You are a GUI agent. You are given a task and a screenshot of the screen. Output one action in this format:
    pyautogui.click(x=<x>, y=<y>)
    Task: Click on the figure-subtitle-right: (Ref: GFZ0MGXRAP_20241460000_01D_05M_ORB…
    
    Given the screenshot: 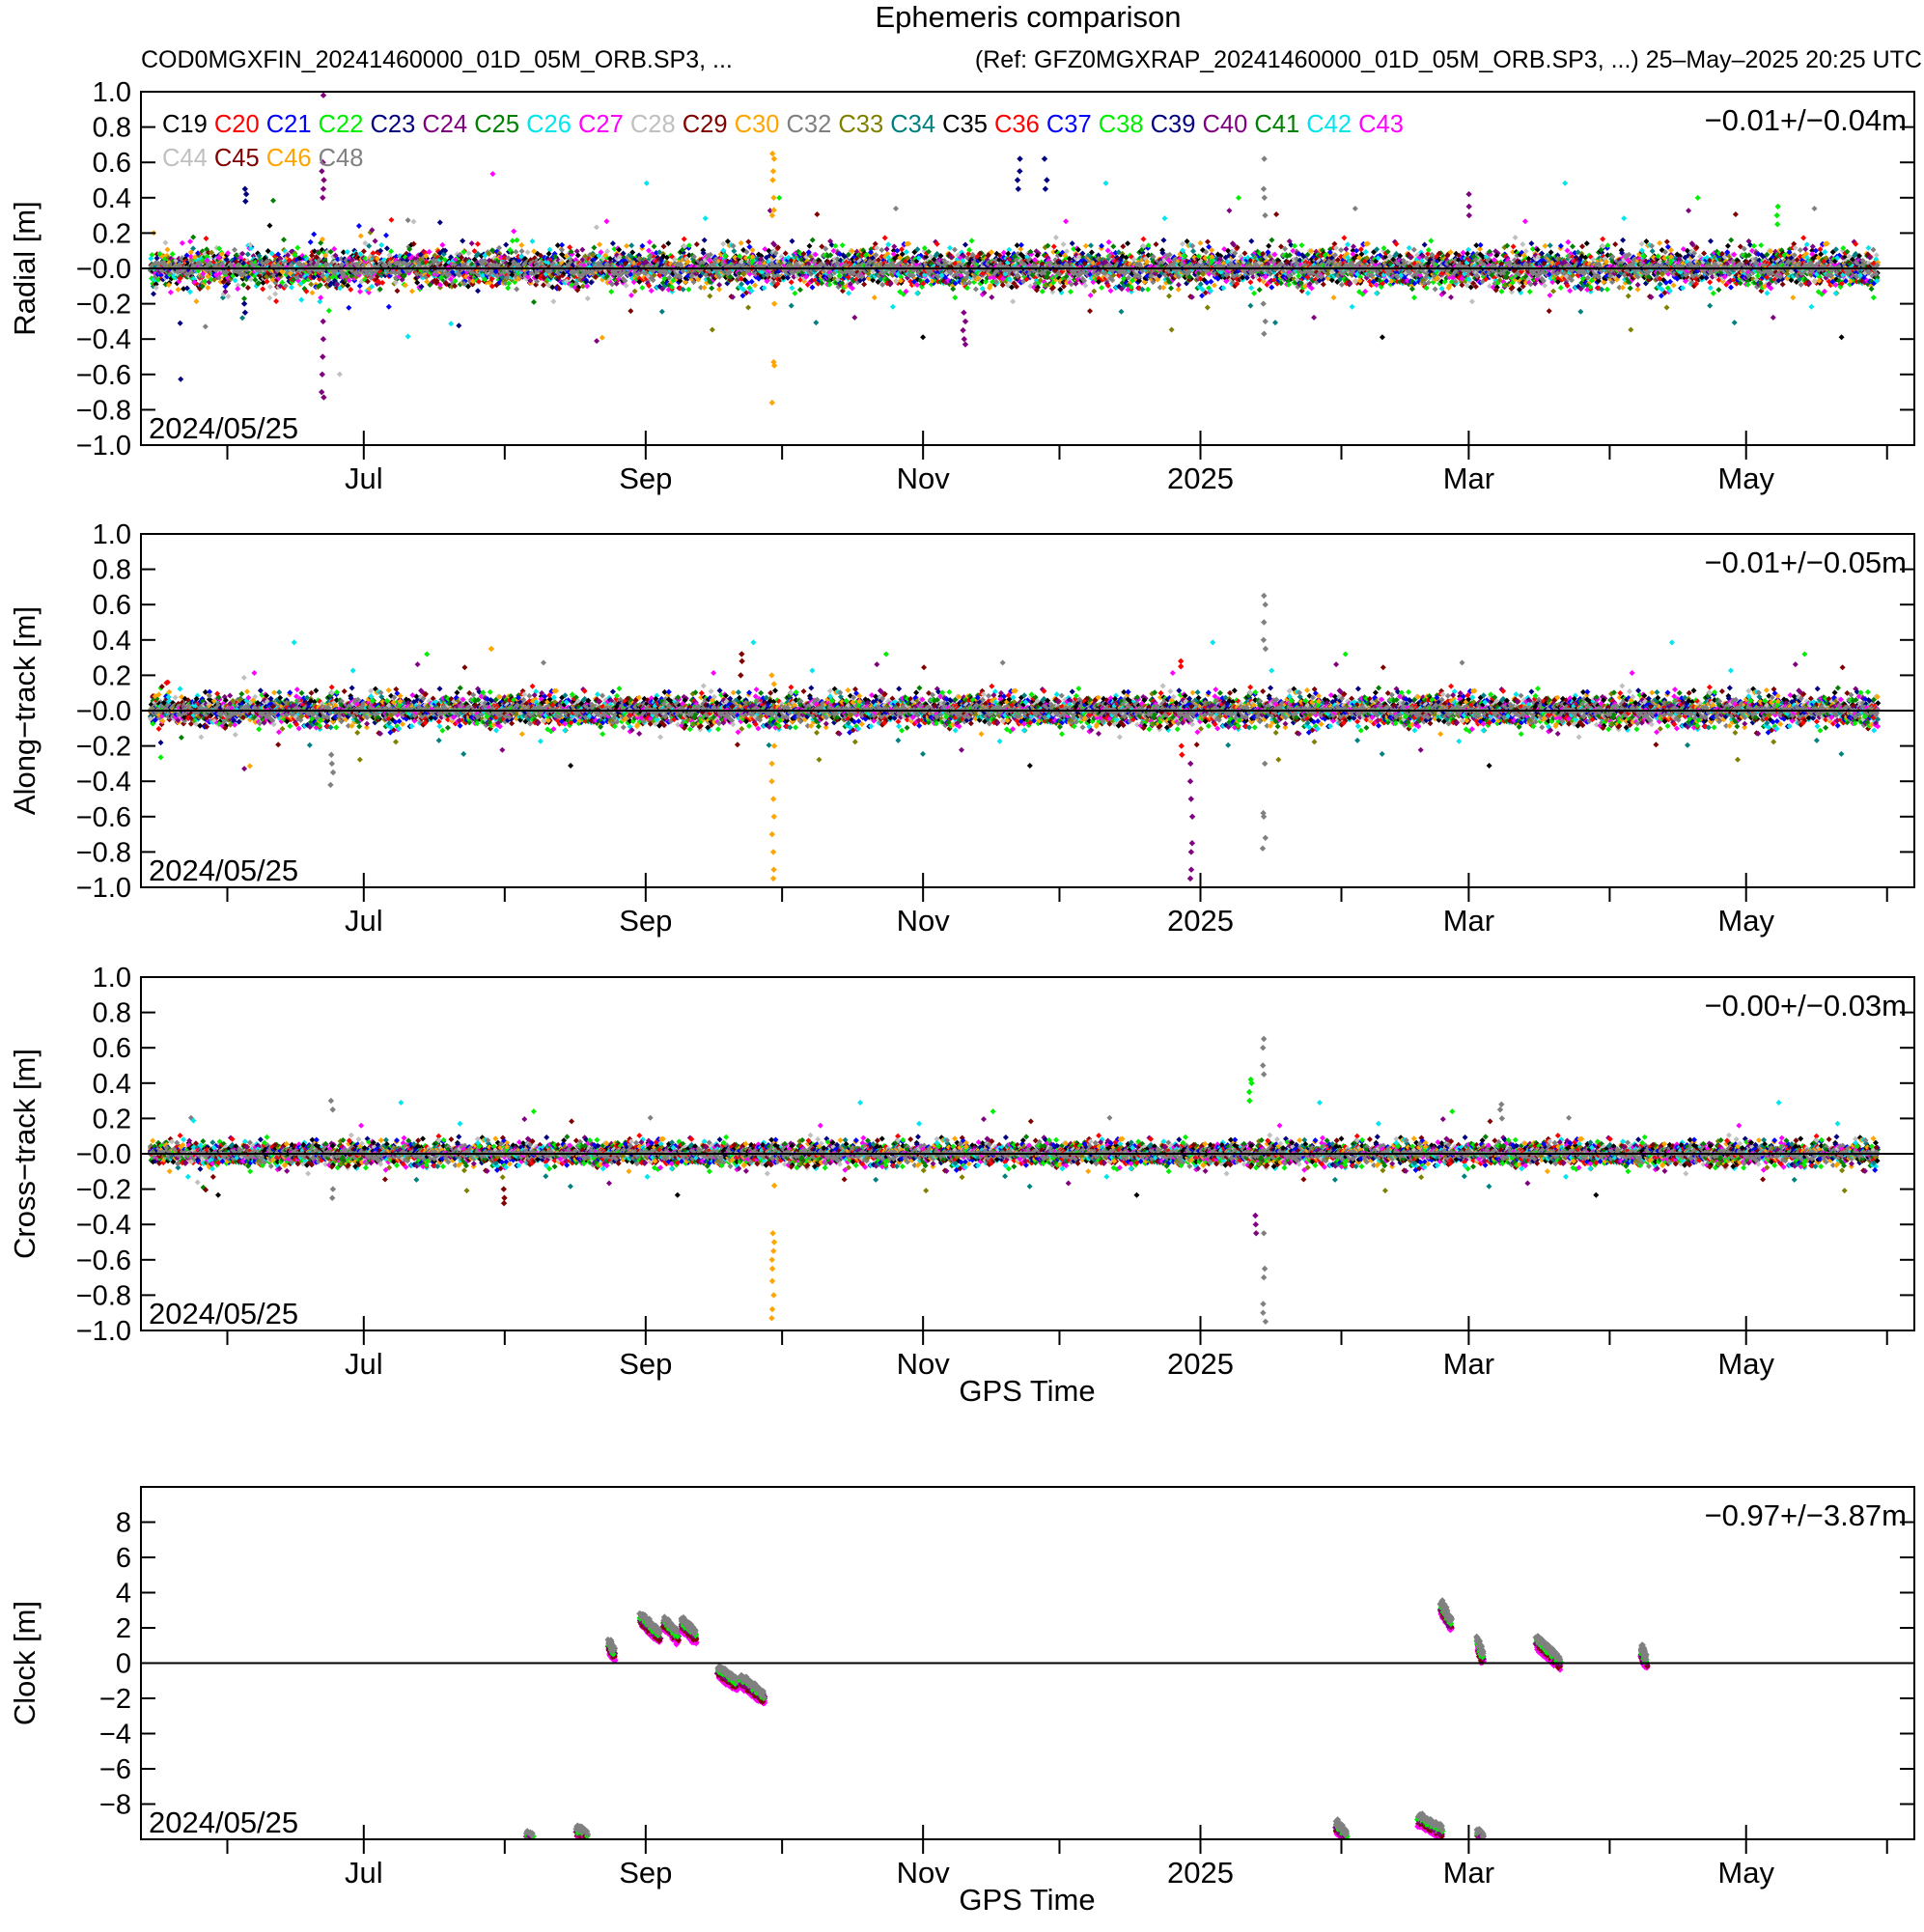 What is the action you would take?
    pyautogui.click(x=1448, y=60)
    